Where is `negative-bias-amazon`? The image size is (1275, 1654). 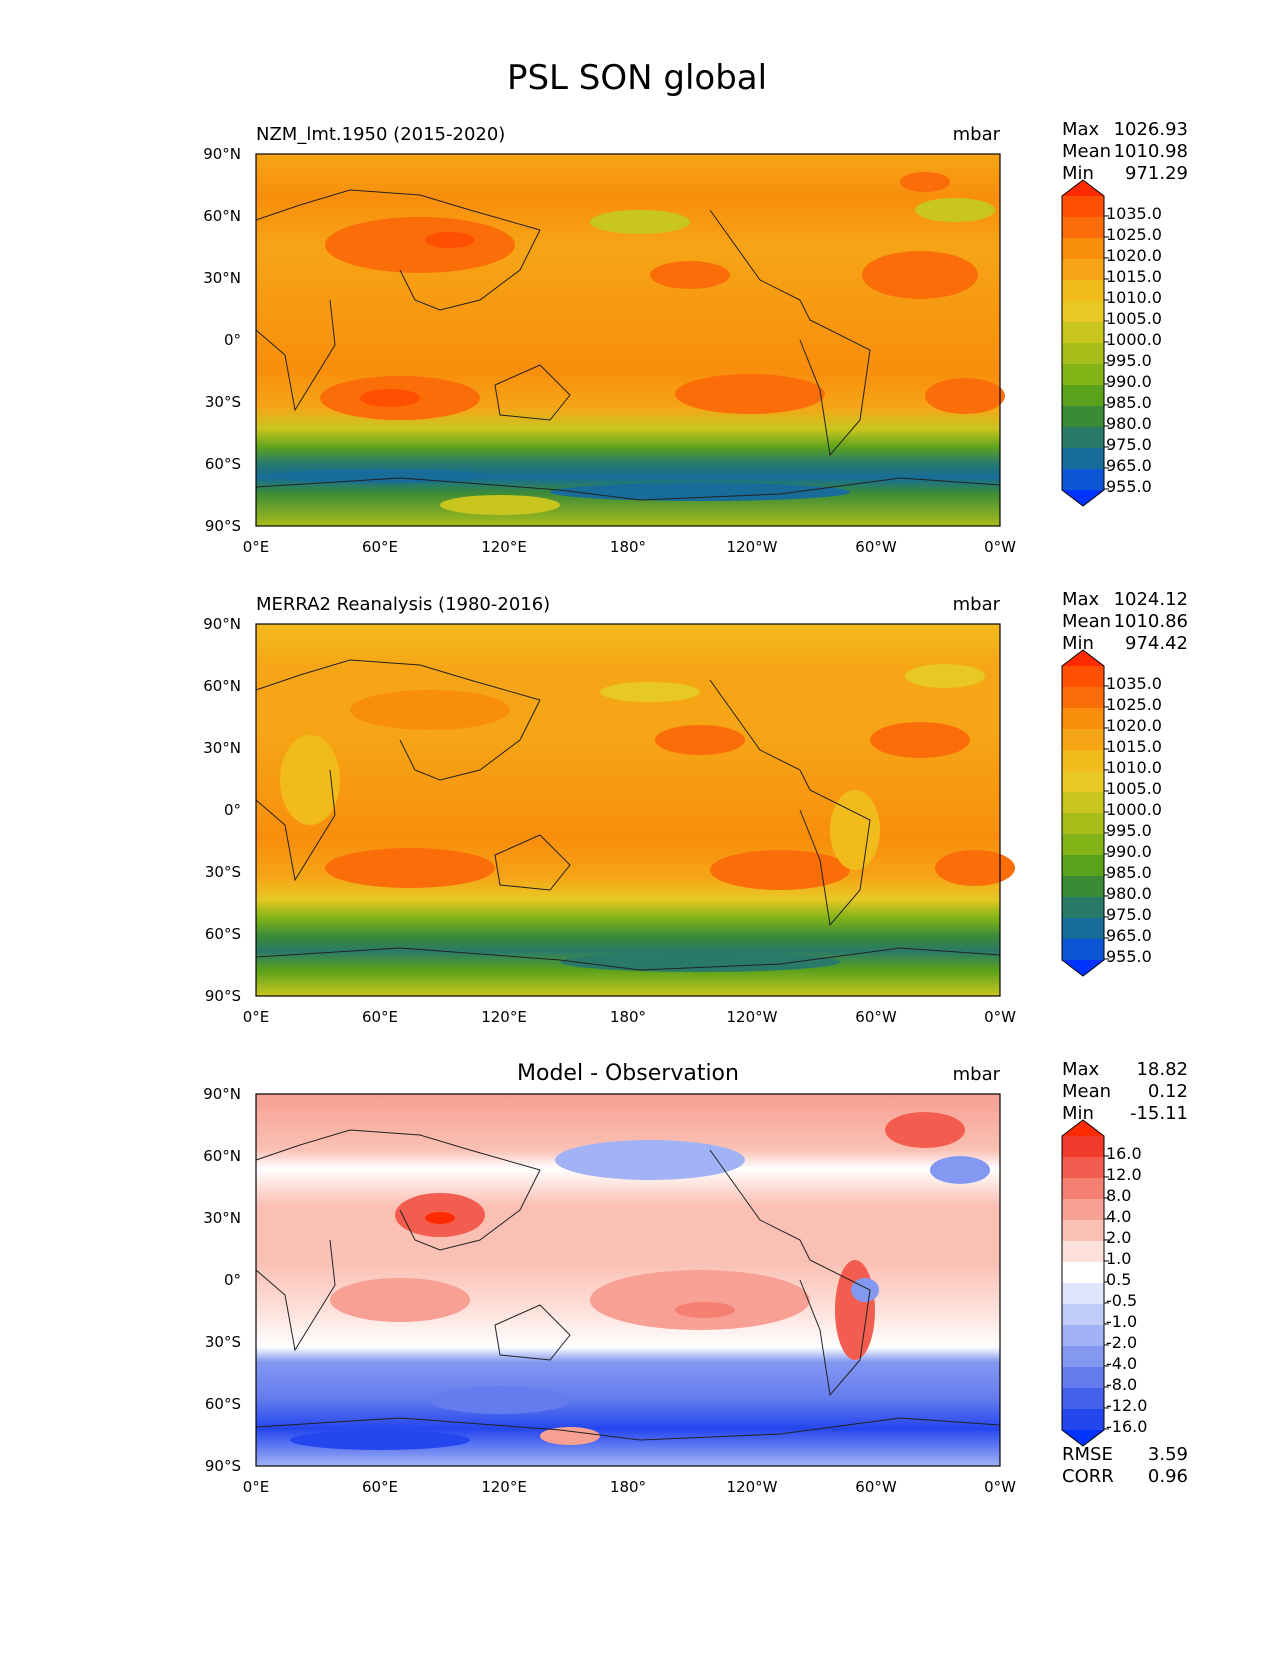 negative-bias-amazon is located at coordinates (865, 1290).